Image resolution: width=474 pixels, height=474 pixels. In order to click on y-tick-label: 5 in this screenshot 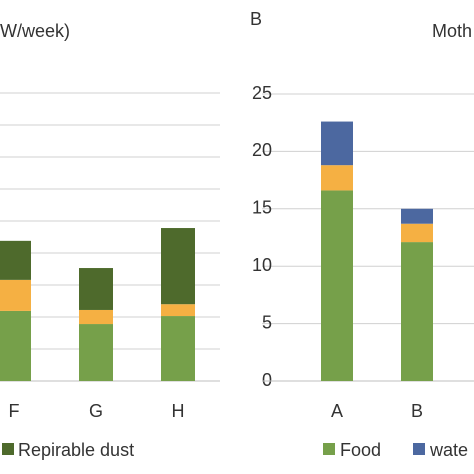, I will do `click(267, 322)`.